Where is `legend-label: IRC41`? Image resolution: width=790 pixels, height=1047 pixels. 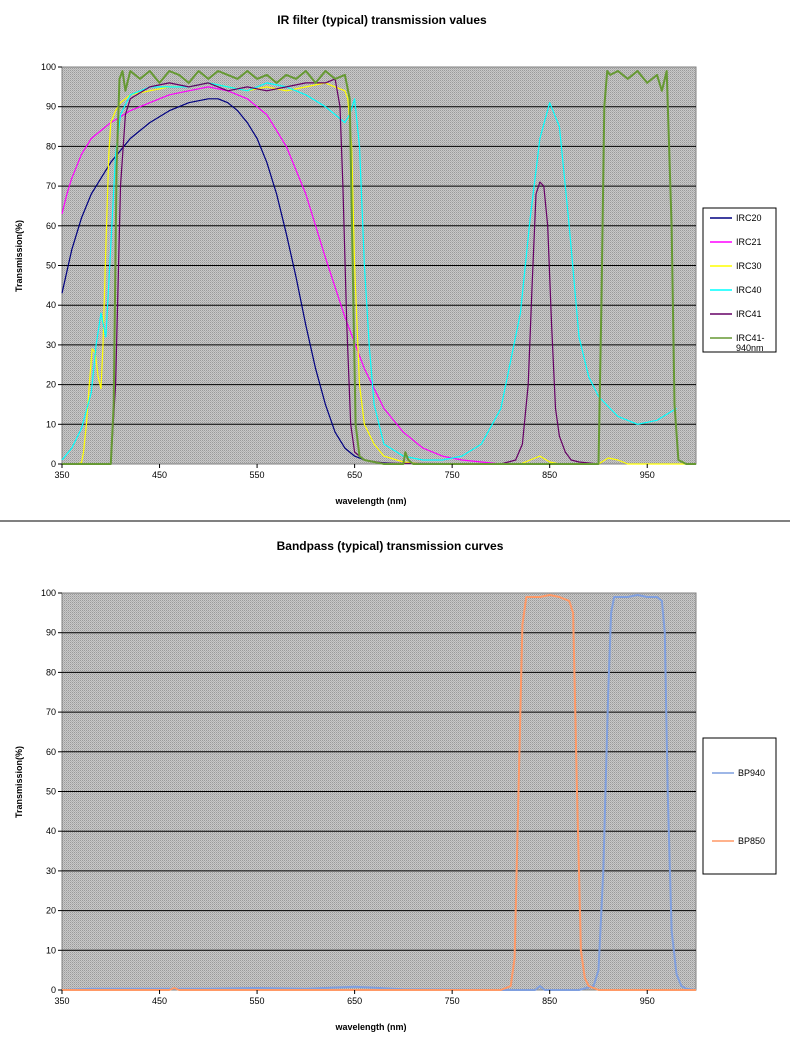 legend-label: IRC41 is located at coordinates (749, 314).